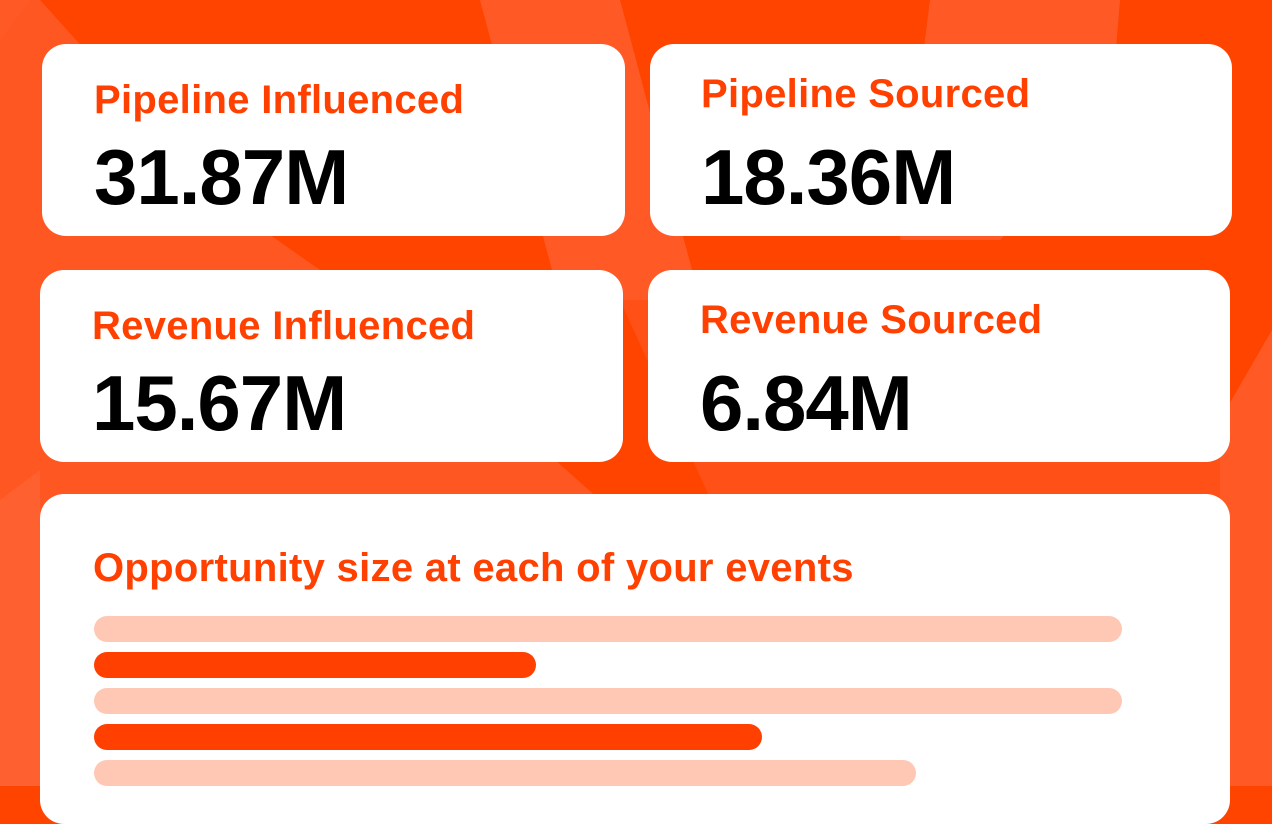 Image resolution: width=1272 pixels, height=824 pixels. What do you see at coordinates (828, 177) in the screenshot?
I see `metric-value: 18.36M` at bounding box center [828, 177].